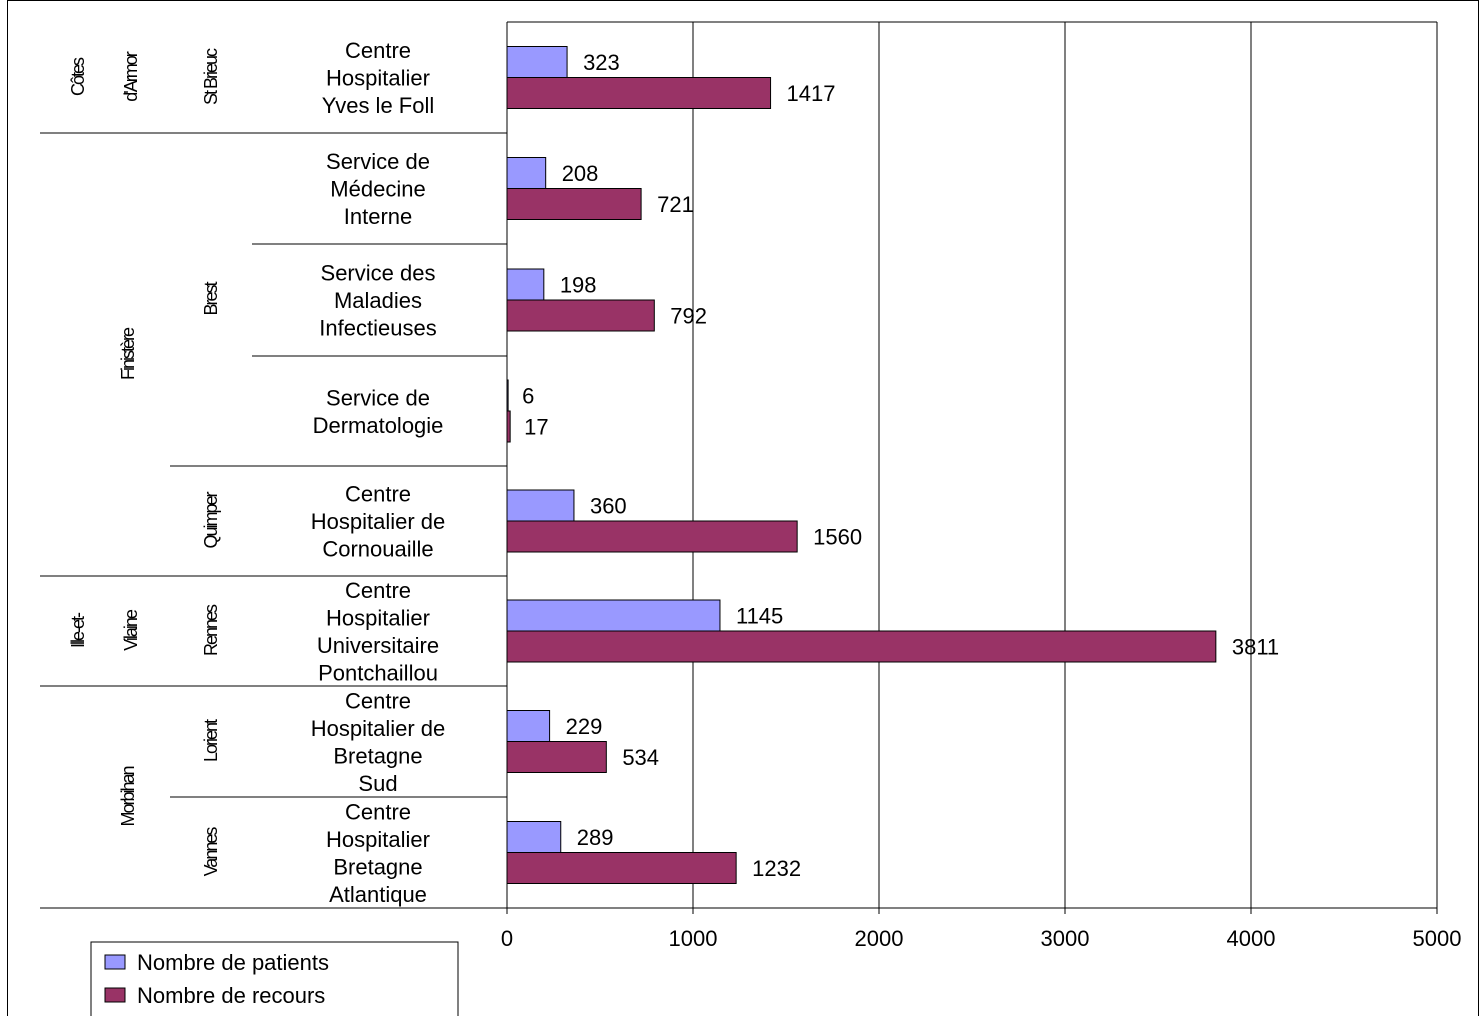  What do you see at coordinates (759, 616) in the screenshot?
I see `data-label: 1145` at bounding box center [759, 616].